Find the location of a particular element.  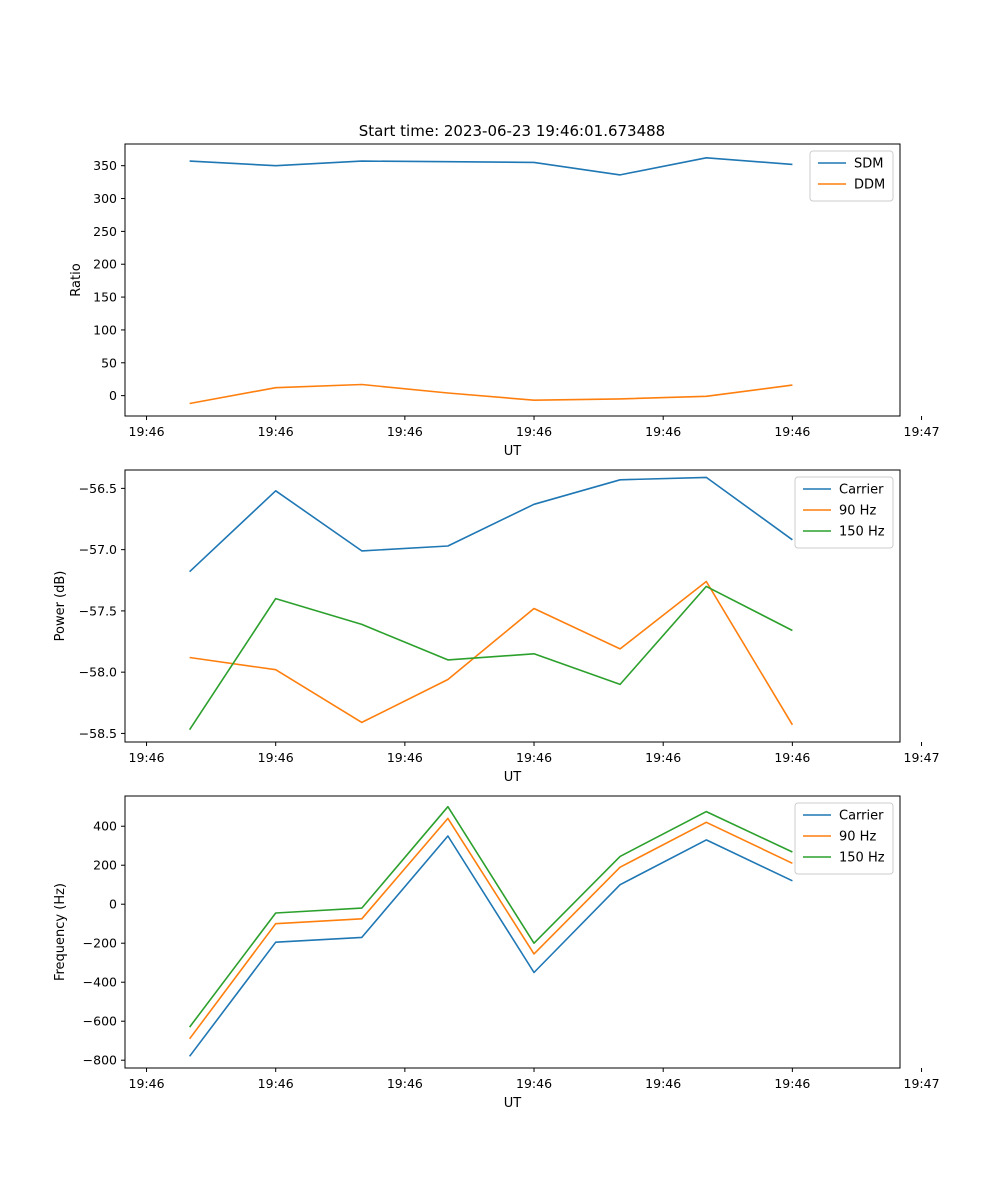

power-x-axis-label: UT is located at coordinates (513, 777).